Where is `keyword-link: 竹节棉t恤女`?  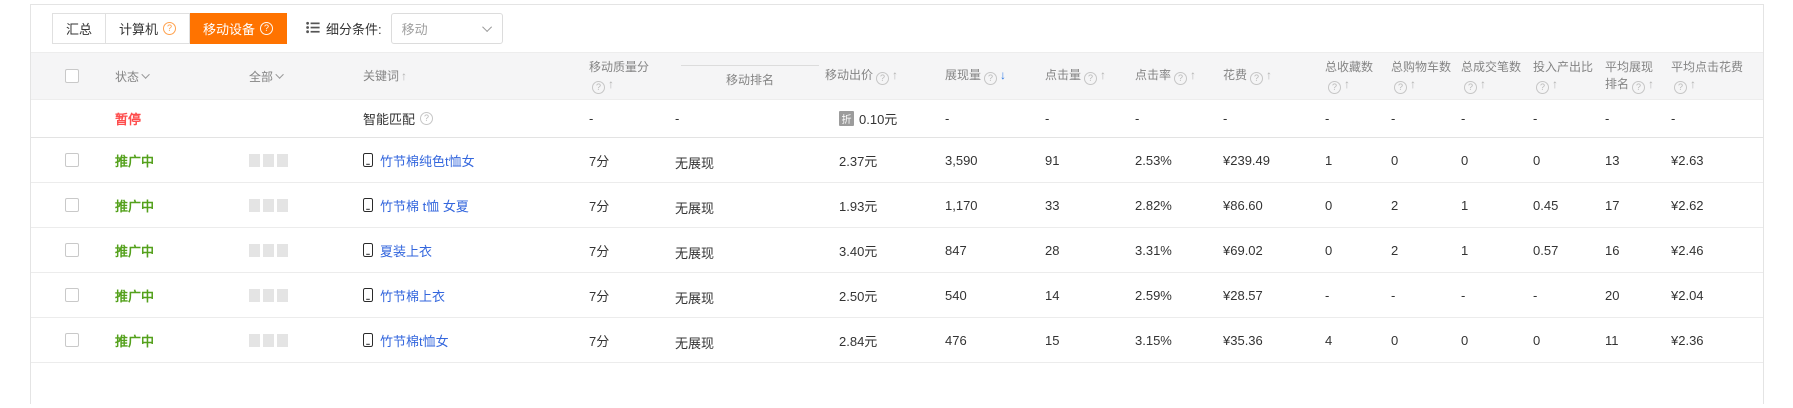 keyword-link: 竹节棉t恤女 is located at coordinates (414, 341).